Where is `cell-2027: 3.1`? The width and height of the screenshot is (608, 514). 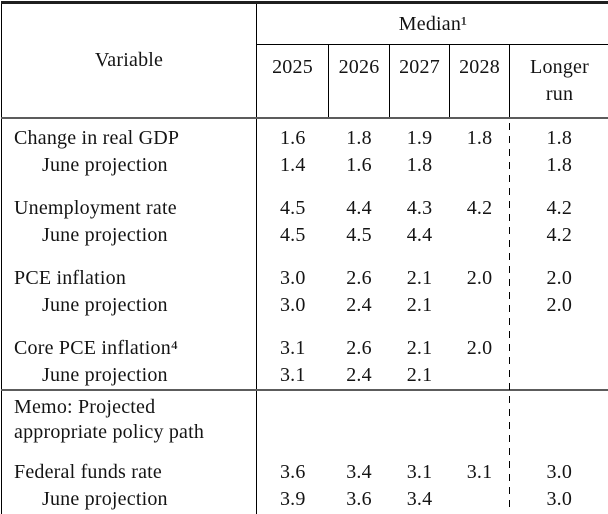 cell-2027: 3.1 is located at coordinates (419, 472).